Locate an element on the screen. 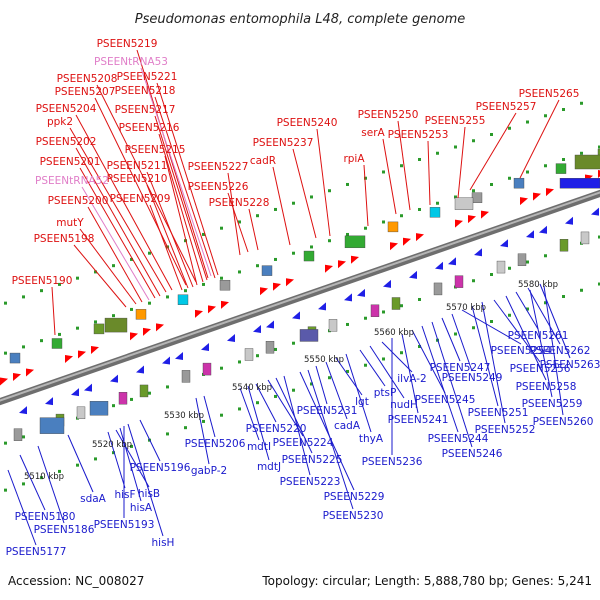 The width and height of the screenshot is (600, 600). top-gene-label: PSEEN5240 is located at coordinates (307, 123).